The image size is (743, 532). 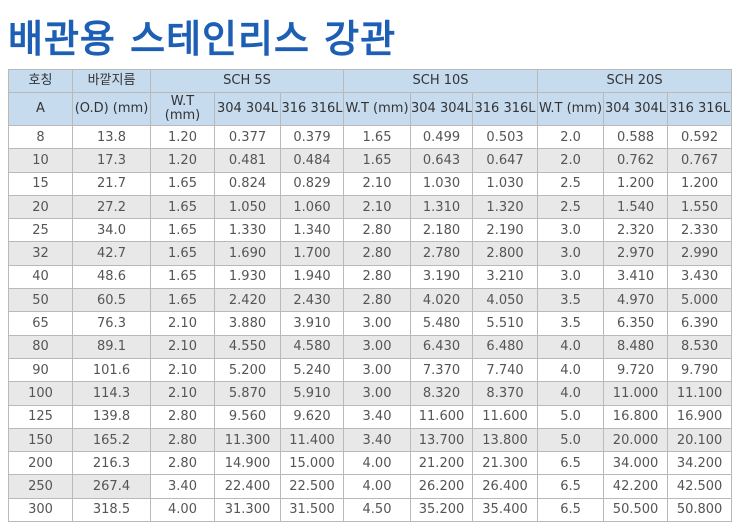 I want to click on table-cell: 1.310, so click(x=442, y=207).